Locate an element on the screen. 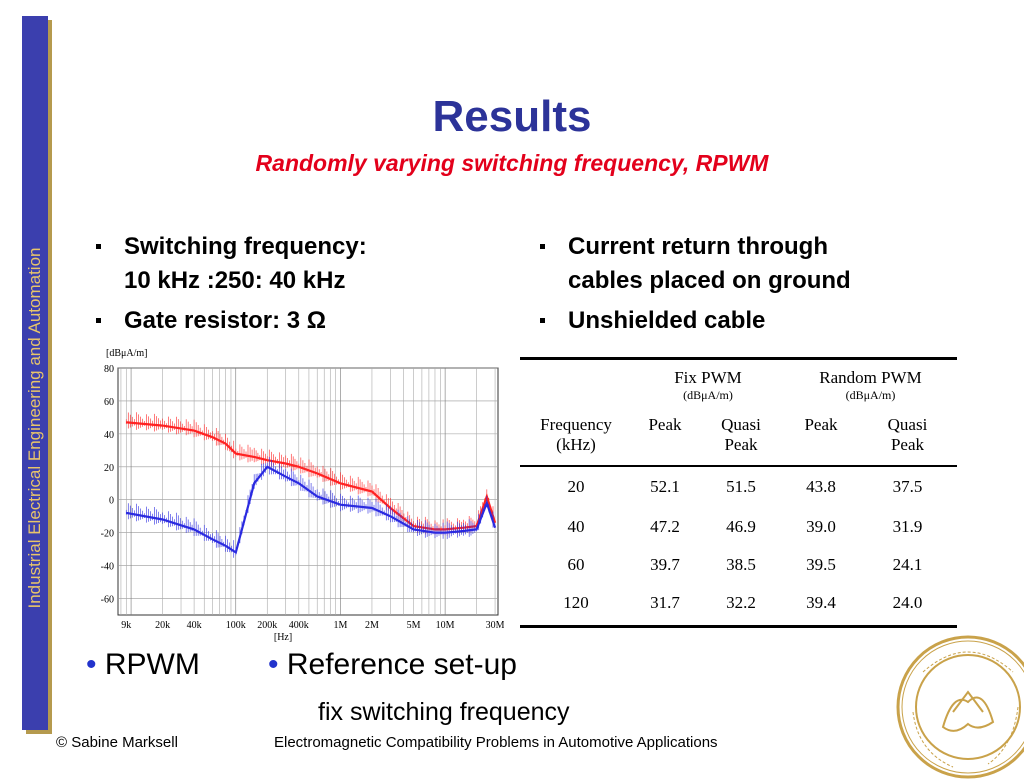  y-tick-label: 0 is located at coordinates (111, 501).